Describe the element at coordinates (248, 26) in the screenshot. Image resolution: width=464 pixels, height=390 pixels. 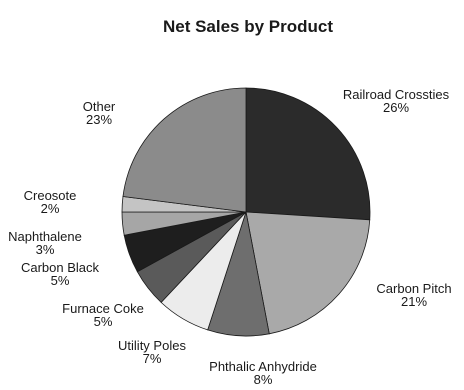
I see `chart-title: Net Sales by Product` at that location.